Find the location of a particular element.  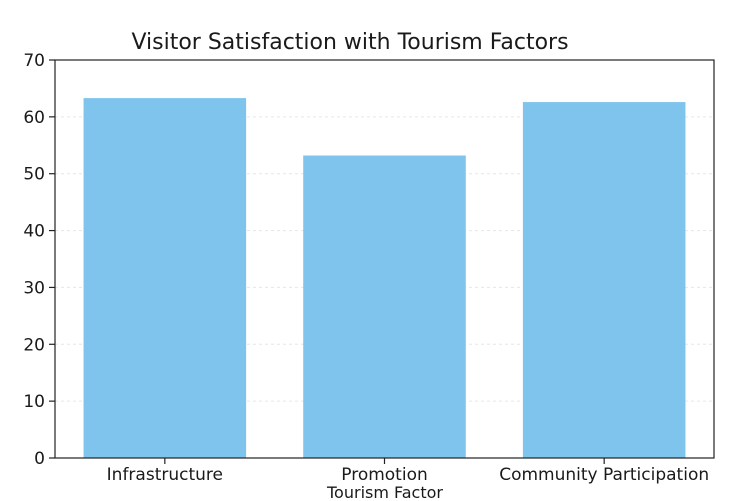

y-tick-label: 10 is located at coordinates (34, 402).